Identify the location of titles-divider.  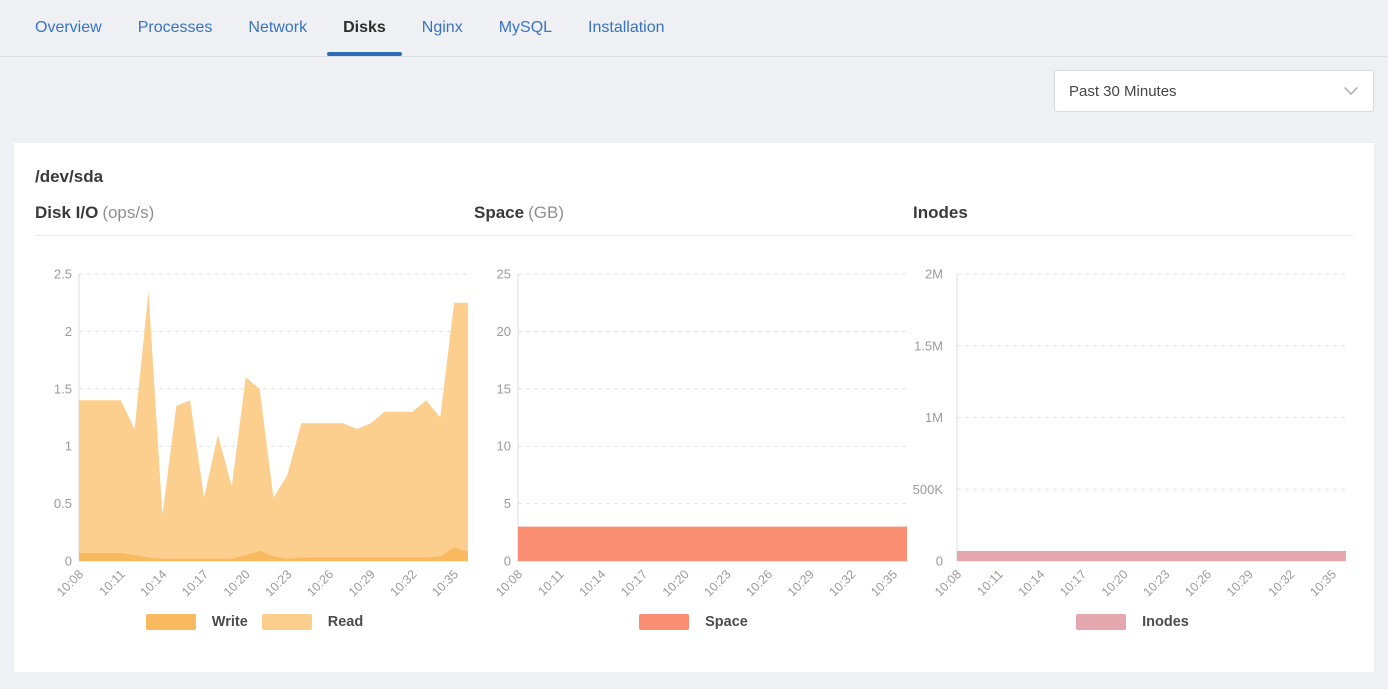
(694, 235).